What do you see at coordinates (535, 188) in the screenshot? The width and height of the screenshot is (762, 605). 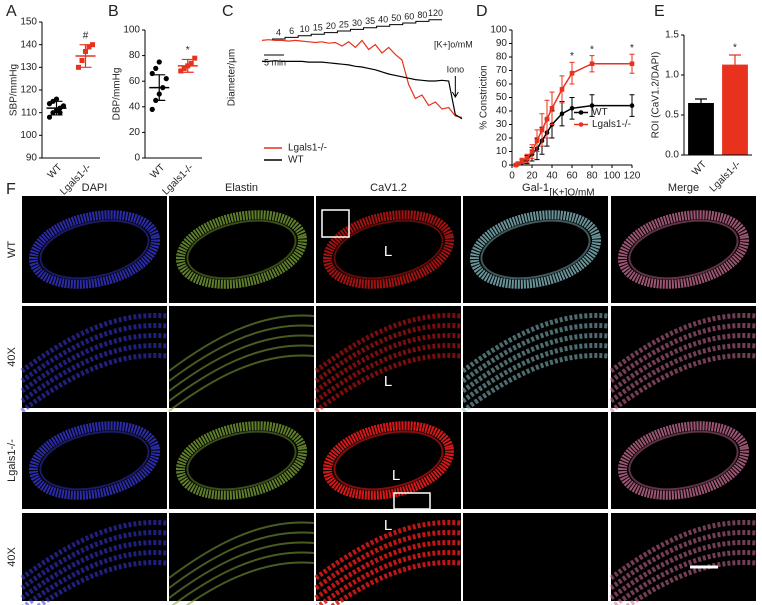 I see `column-header: Gal-1` at bounding box center [535, 188].